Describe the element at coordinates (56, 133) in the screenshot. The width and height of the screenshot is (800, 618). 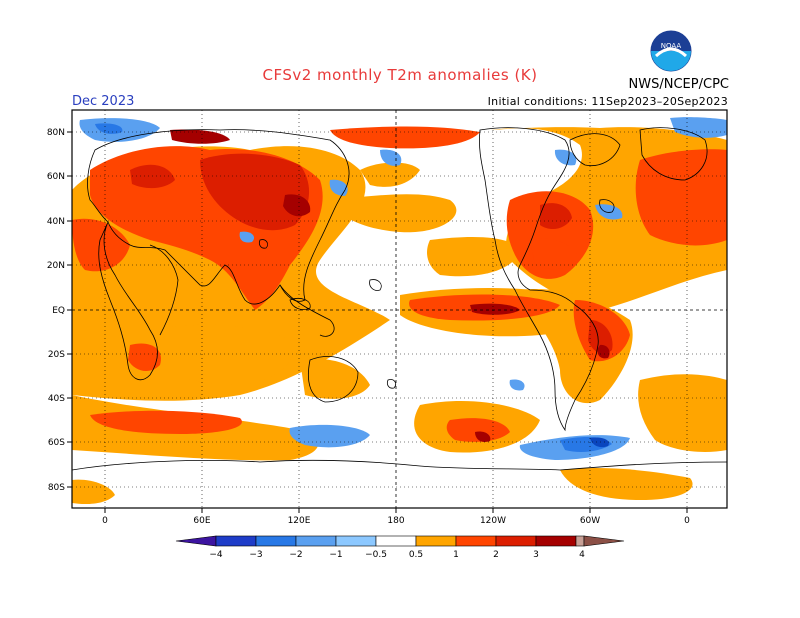
I see `lat-label: 80N` at that location.